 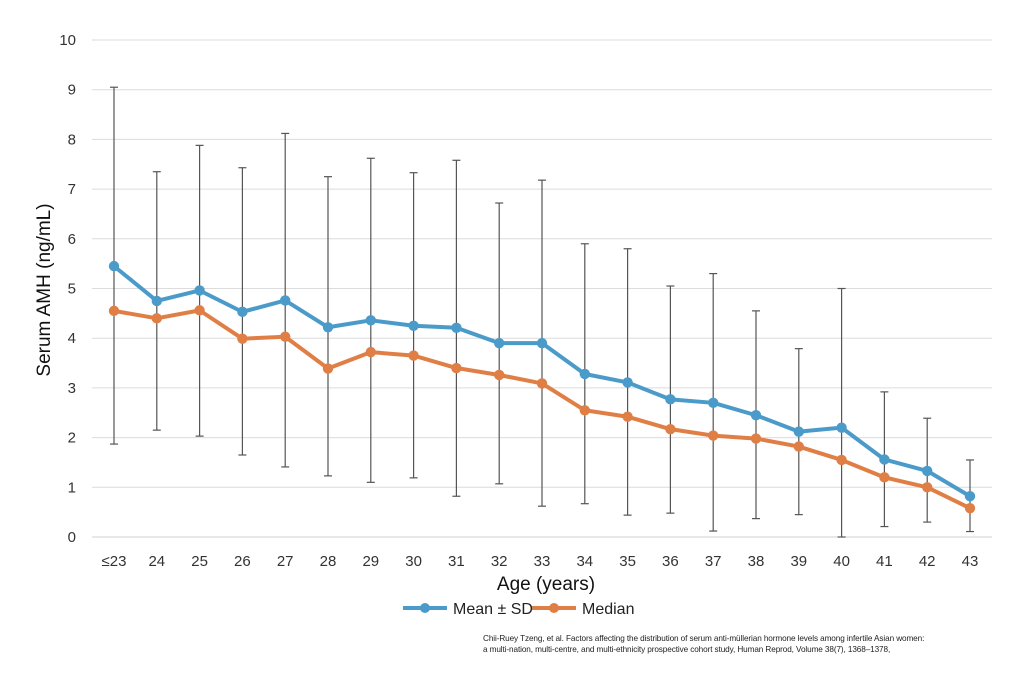 I want to click on x-tick-label: 25, so click(x=199, y=561).